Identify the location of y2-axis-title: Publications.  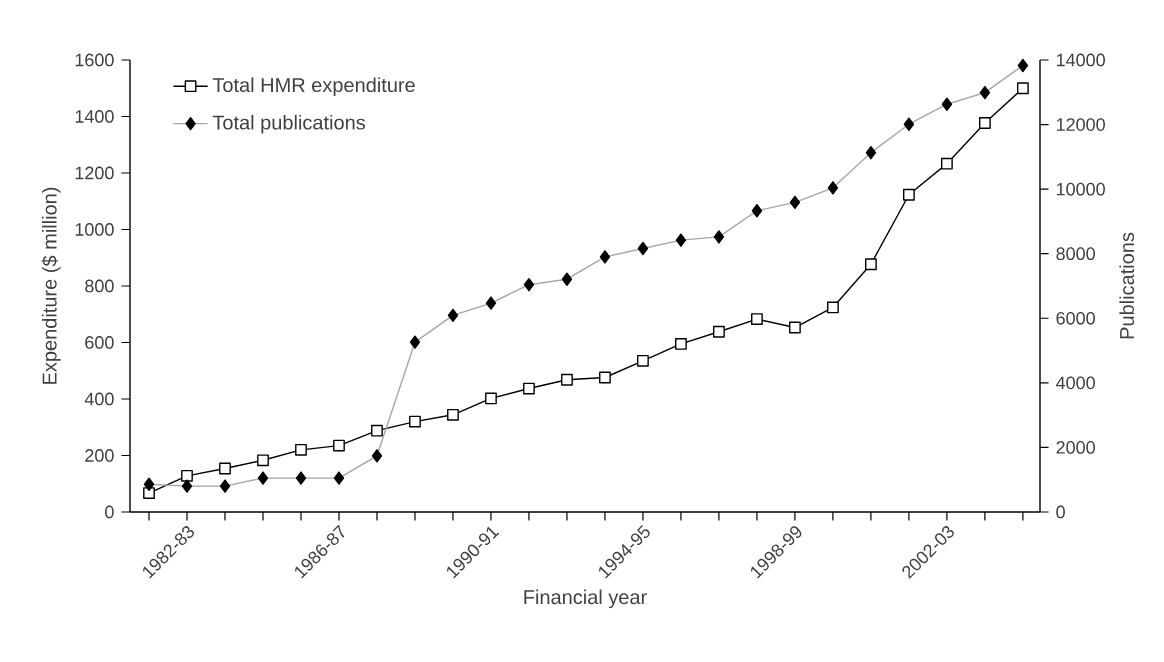
(1127, 285).